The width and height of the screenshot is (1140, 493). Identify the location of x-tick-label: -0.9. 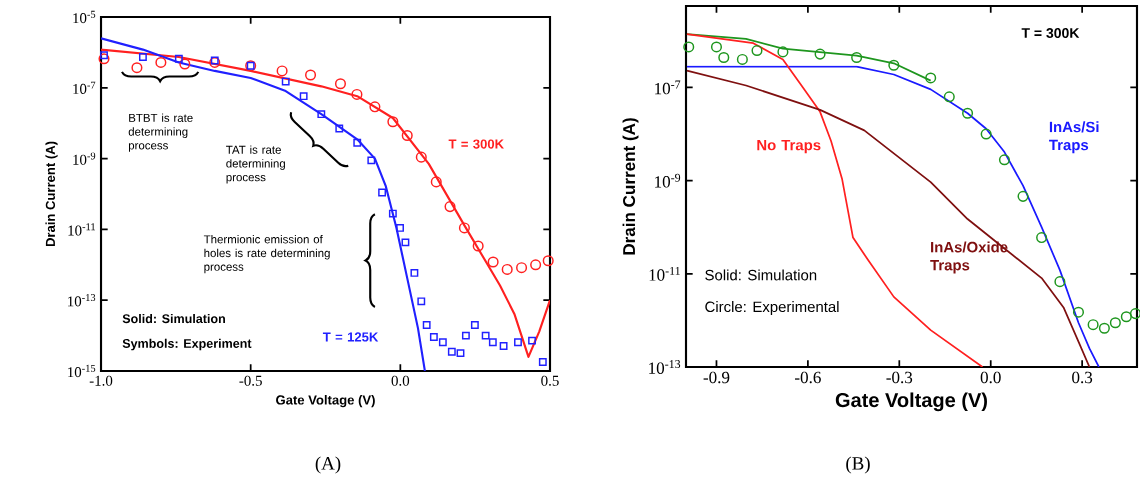
(716, 377).